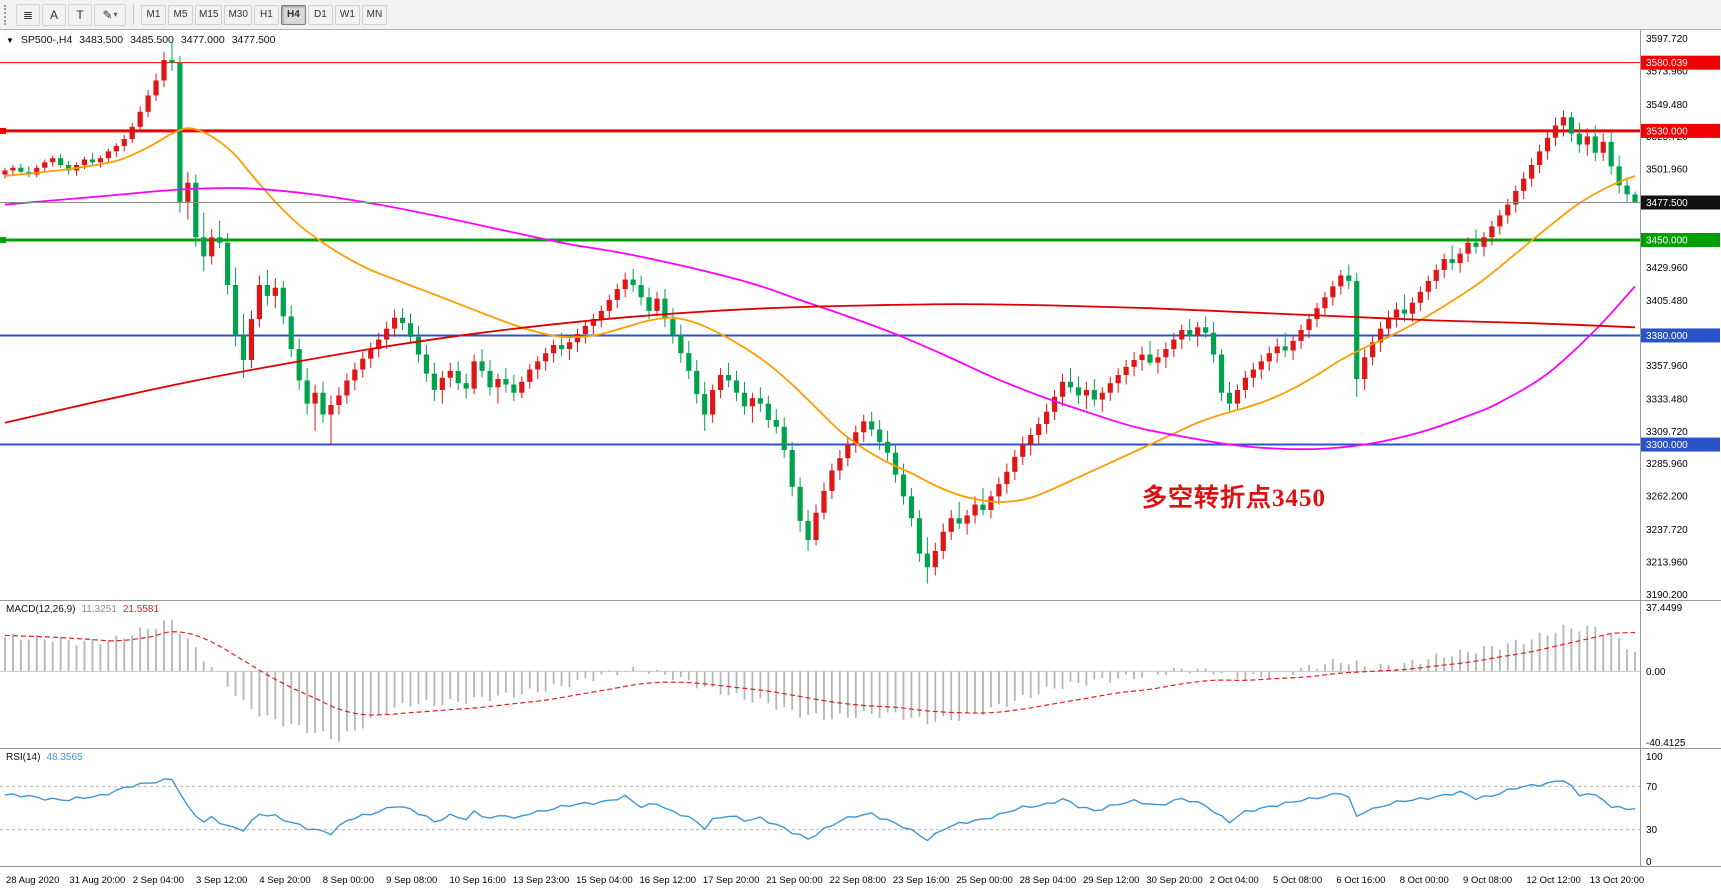 The height and width of the screenshot is (895, 1721). Describe the element at coordinates (1656, 672) in the screenshot. I see `axis-label: 0.00` at that location.